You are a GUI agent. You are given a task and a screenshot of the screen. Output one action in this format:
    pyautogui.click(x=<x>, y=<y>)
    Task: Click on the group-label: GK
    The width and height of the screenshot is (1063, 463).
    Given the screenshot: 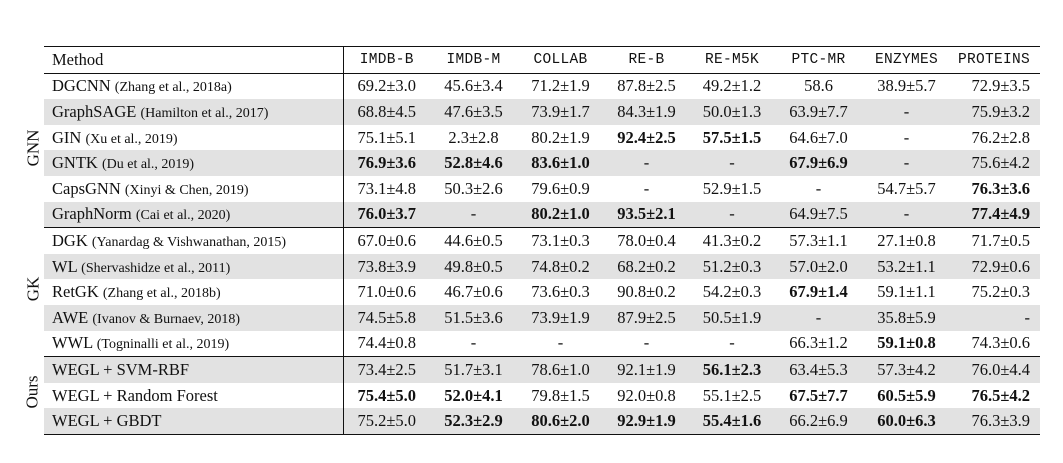 What is the action you would take?
    pyautogui.click(x=33, y=289)
    